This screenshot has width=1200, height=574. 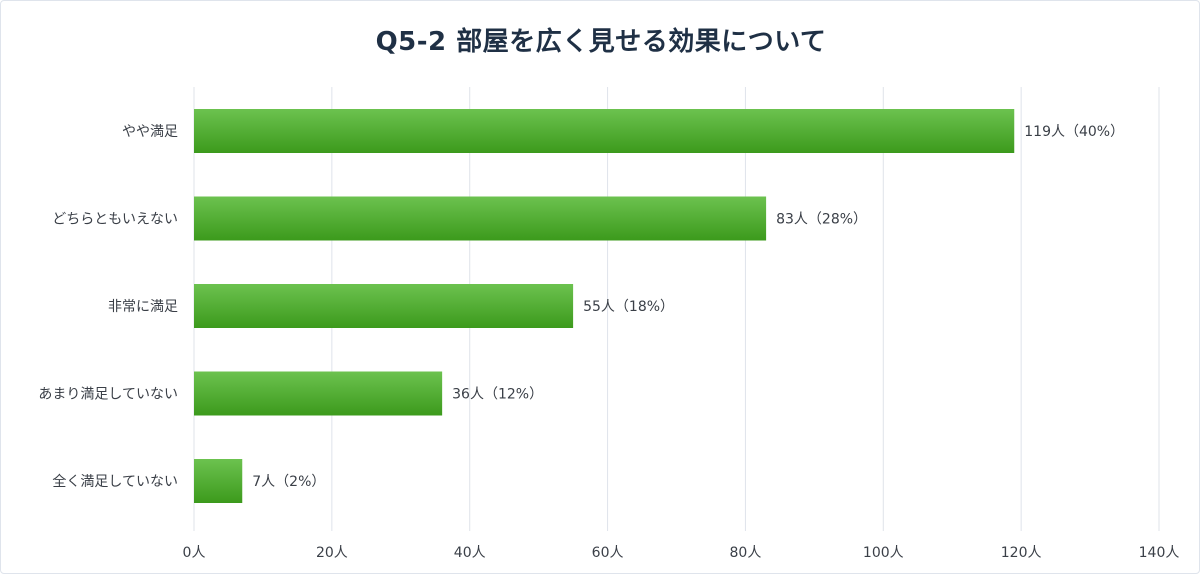 I want to click on category-label: 非常に満足, so click(x=143, y=307).